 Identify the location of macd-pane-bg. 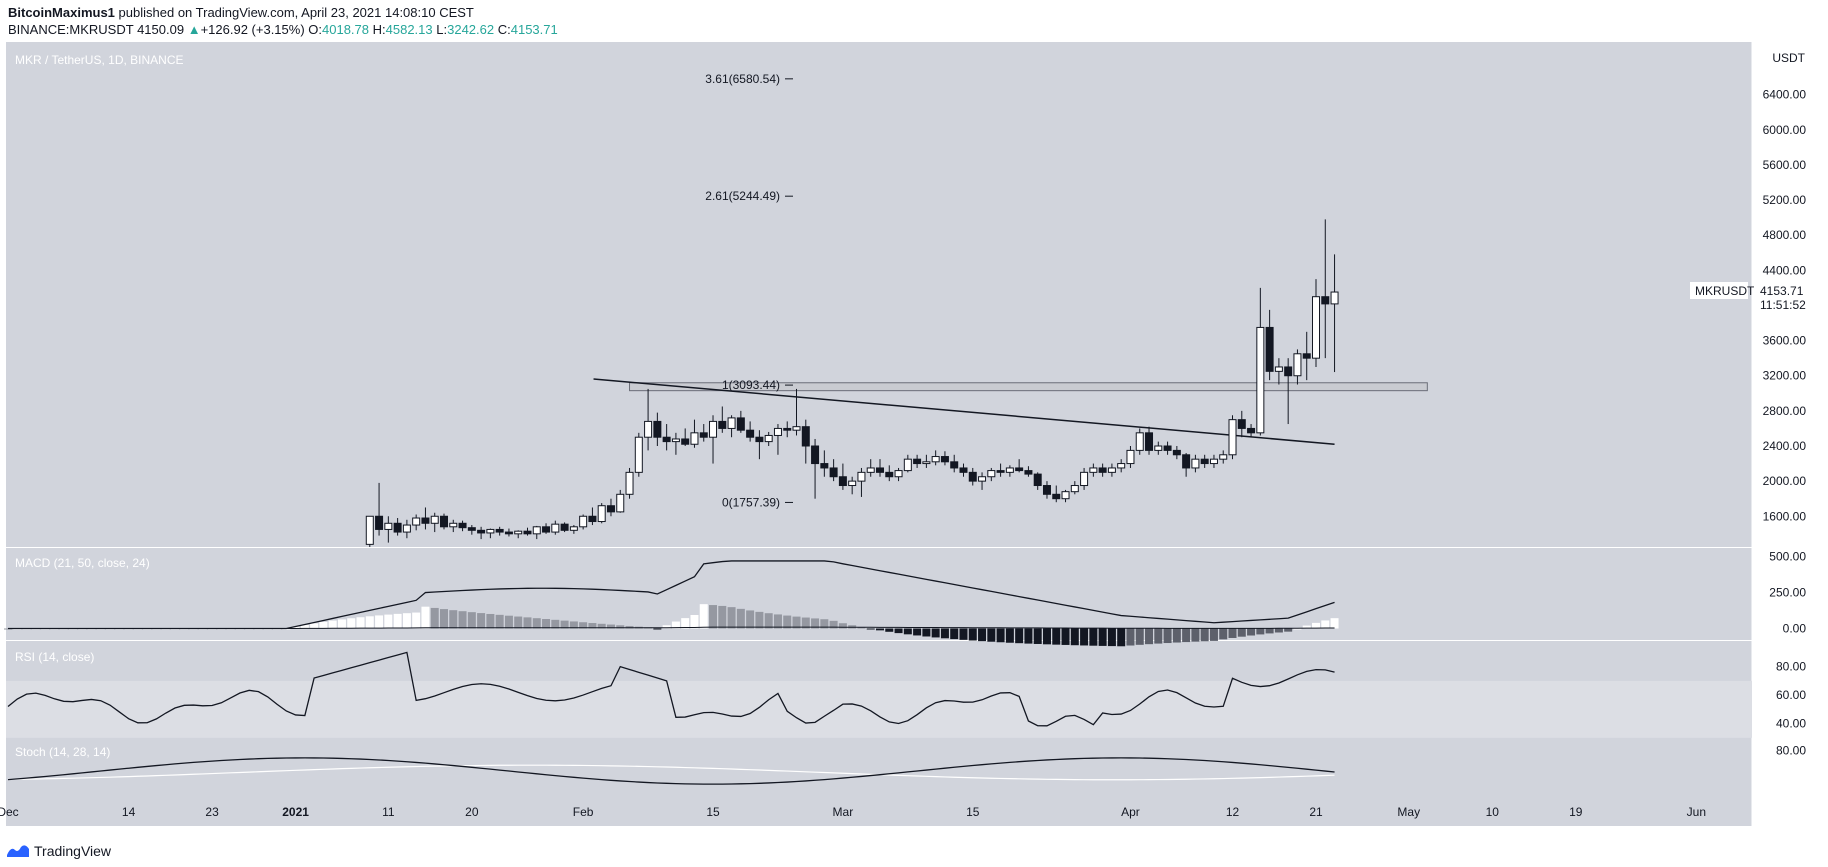
(879, 594).